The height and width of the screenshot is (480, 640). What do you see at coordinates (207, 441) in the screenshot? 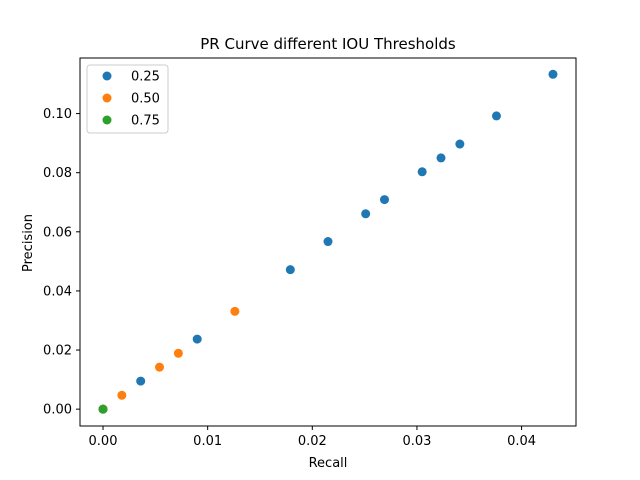
I see `x-tick-label: 0.01` at bounding box center [207, 441].